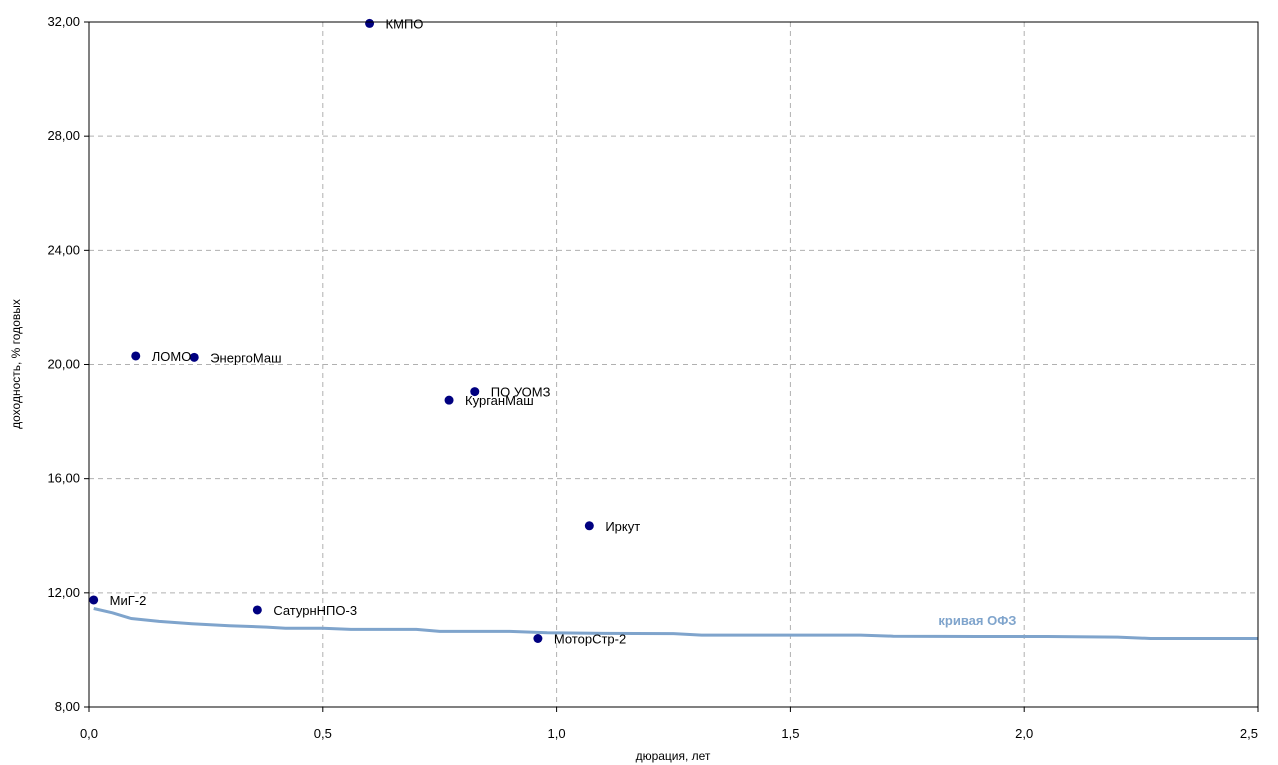  I want to click on ofz-curve-series: кривая ОФЗ, so click(675, 623).